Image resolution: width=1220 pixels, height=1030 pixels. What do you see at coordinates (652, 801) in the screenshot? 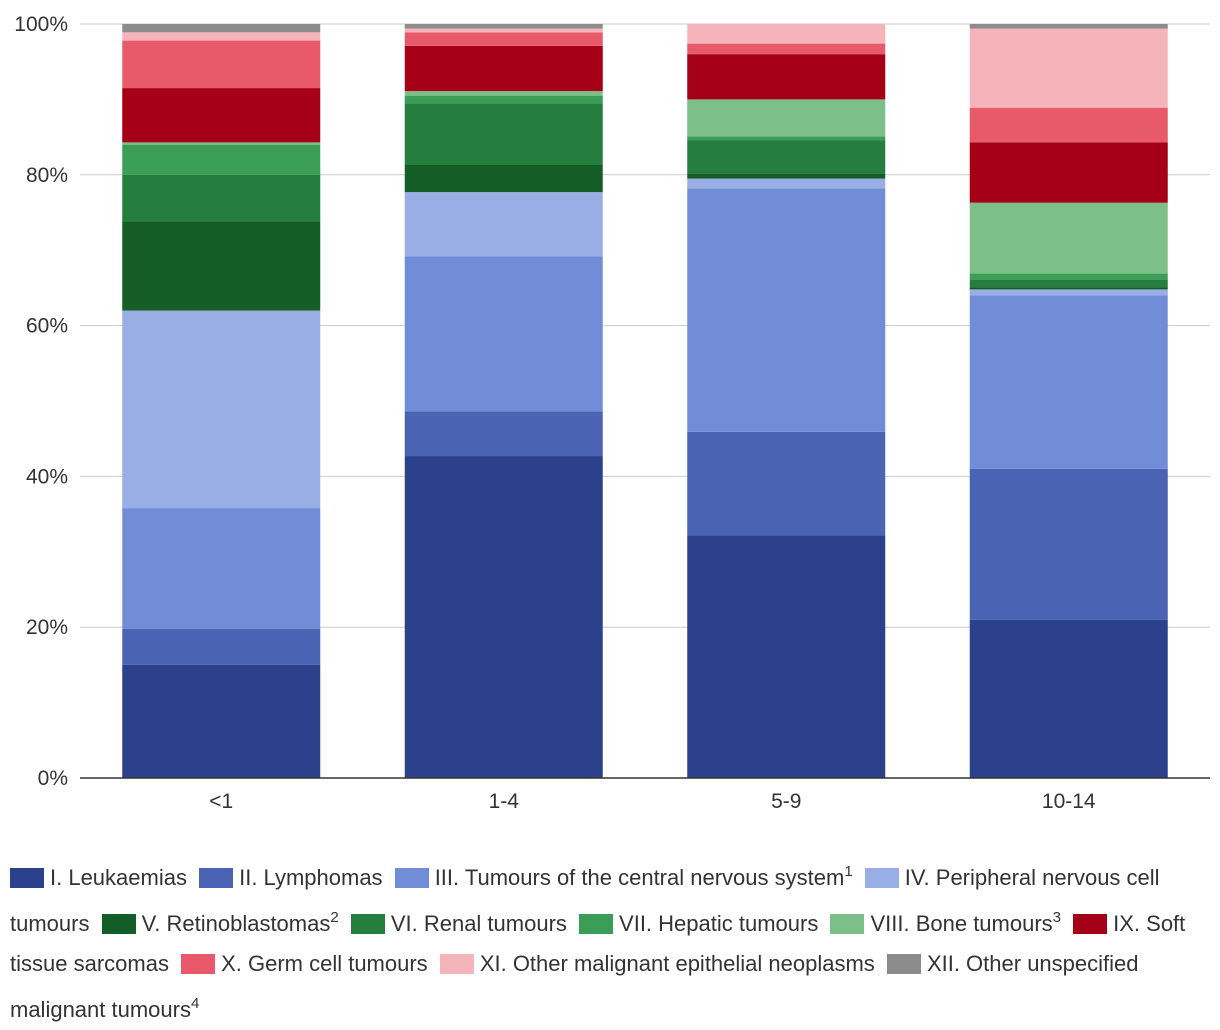
I see `x-axis-ticks: <1 1-4 5-9 10-14` at bounding box center [652, 801].